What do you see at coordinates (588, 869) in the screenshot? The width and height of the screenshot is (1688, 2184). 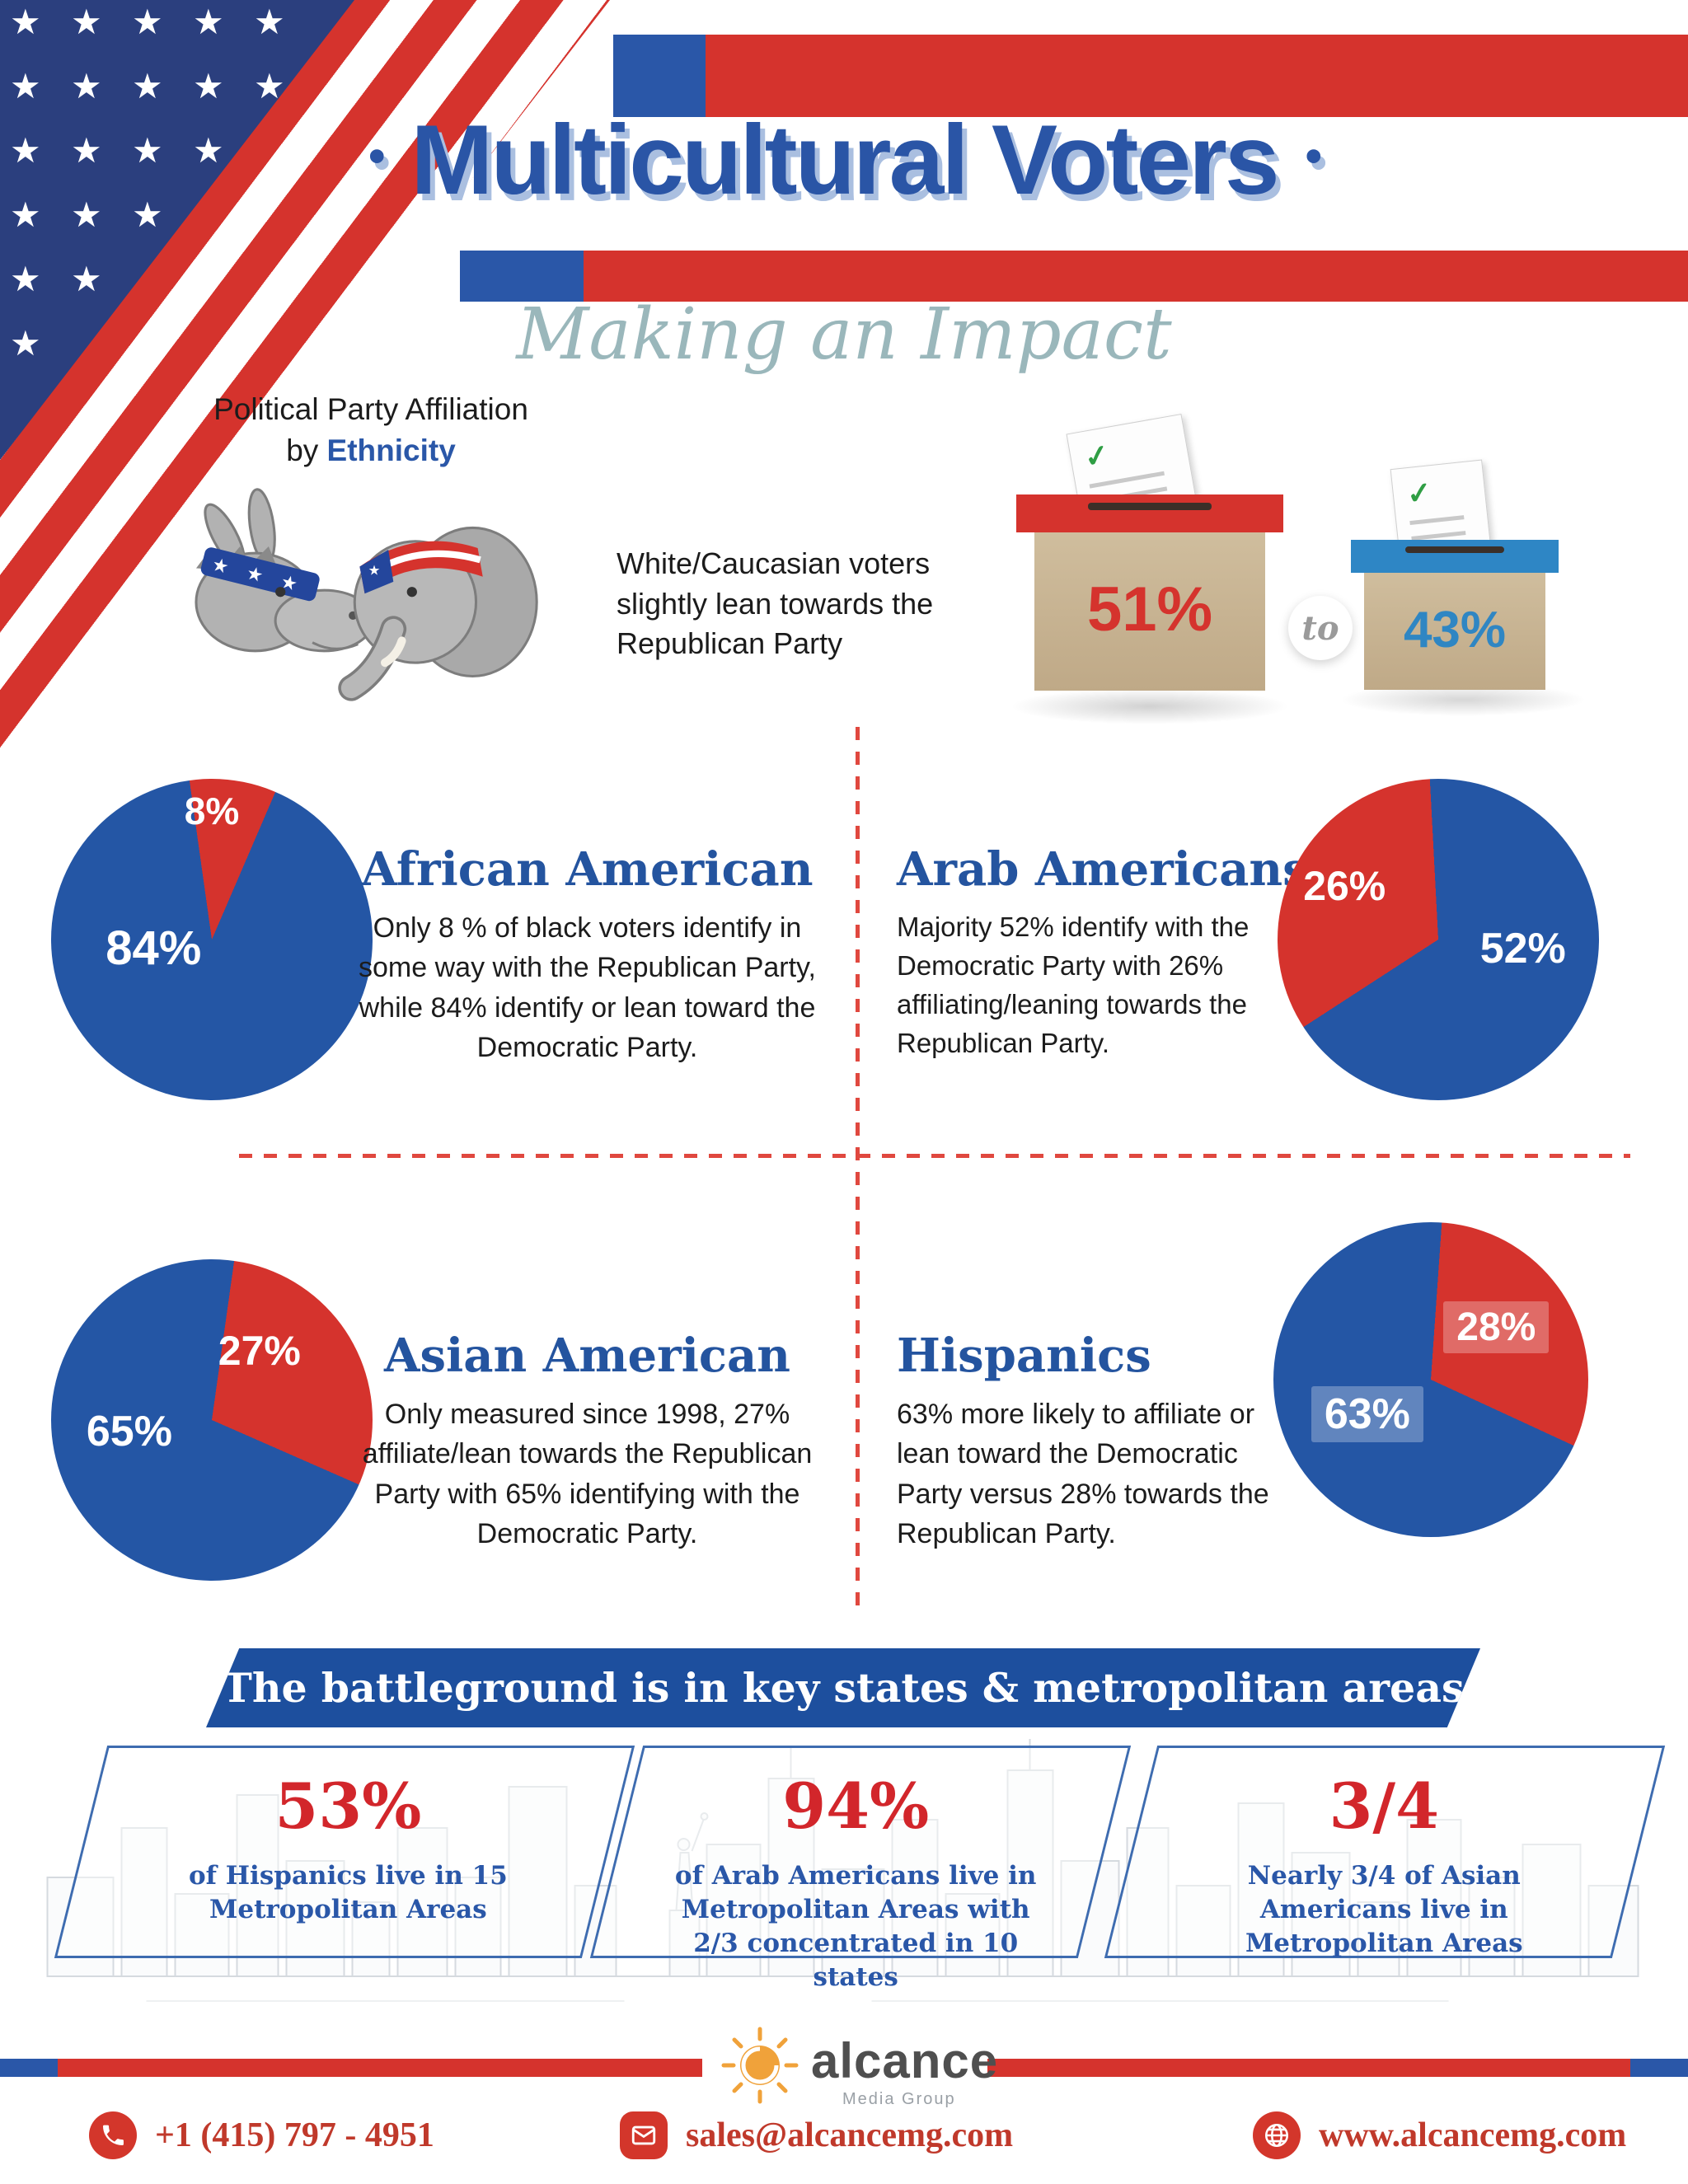 I see `african-american-title: African American` at bounding box center [588, 869].